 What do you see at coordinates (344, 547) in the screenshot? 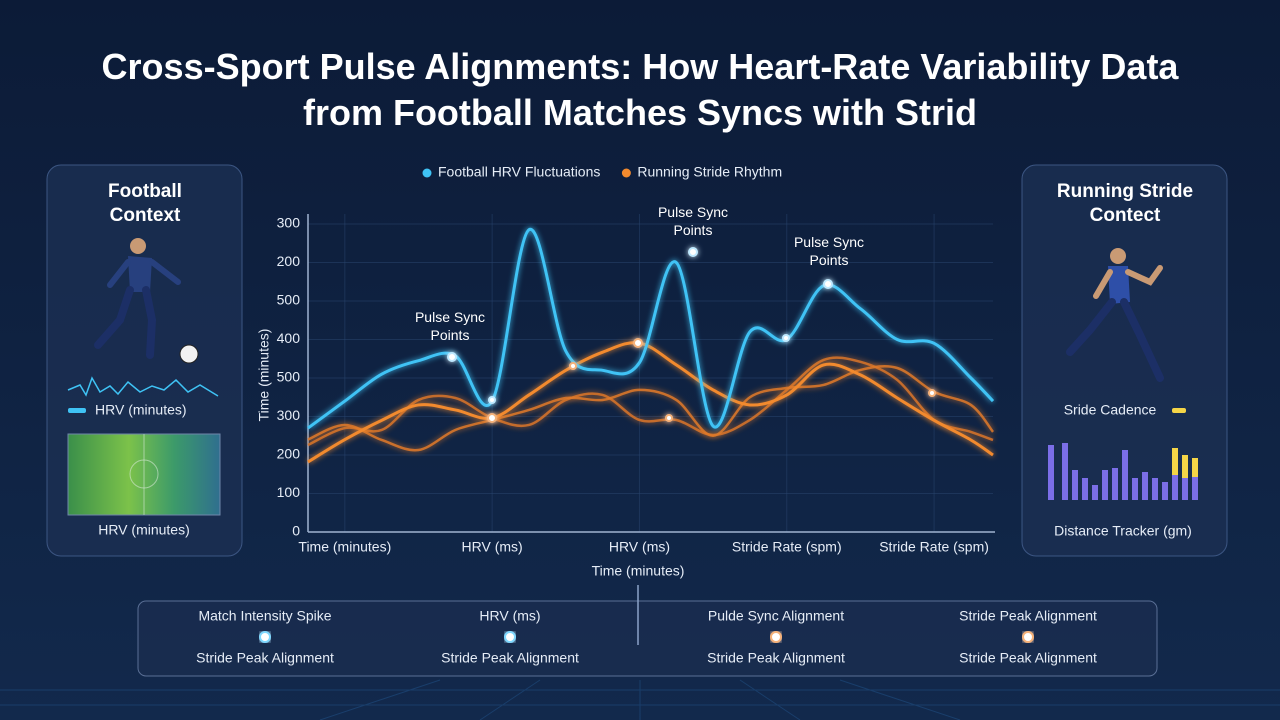
I see `x-tick-label: Time (minutes)` at bounding box center [344, 547].